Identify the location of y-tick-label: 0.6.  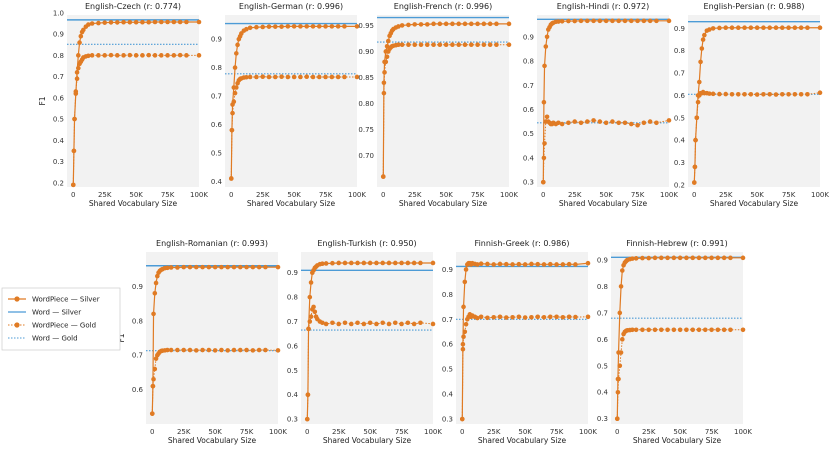
(448, 345).